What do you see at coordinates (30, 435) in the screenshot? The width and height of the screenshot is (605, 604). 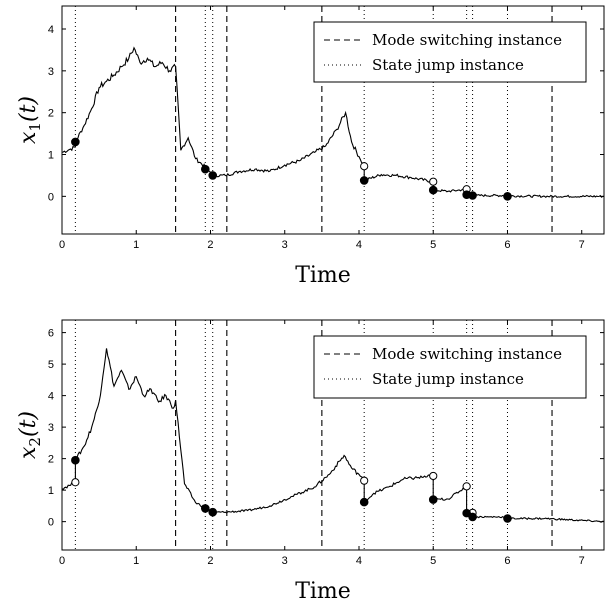 I see `y-axis-label: x2(t)` at bounding box center [30, 435].